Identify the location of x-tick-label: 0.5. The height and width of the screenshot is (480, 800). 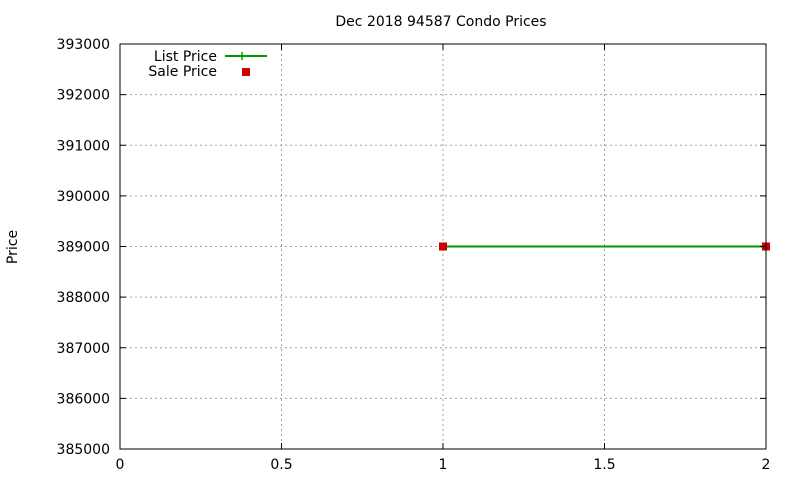
(281, 465).